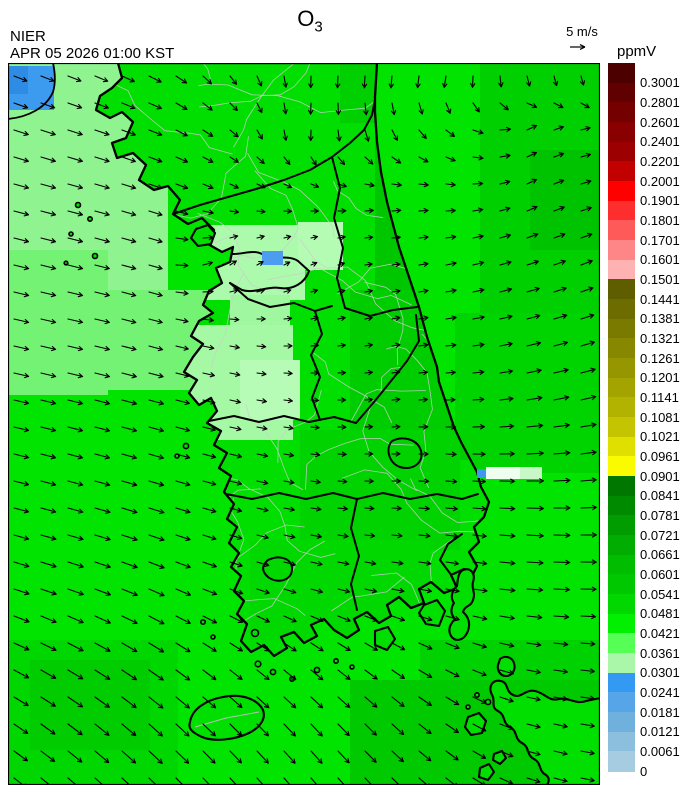 This screenshot has width=692, height=798. Describe the element at coordinates (660, 574) in the screenshot. I see `colorbar-tick: 0.0601` at that location.